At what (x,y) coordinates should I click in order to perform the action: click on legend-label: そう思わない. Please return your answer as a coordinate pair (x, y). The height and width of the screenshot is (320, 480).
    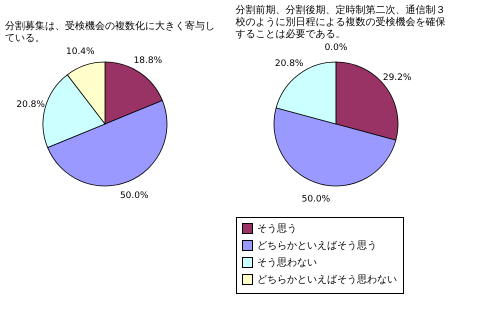
    Looking at the image, I should click on (287, 263).